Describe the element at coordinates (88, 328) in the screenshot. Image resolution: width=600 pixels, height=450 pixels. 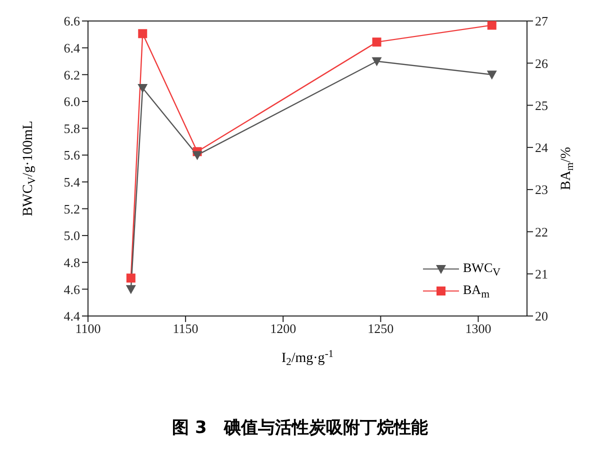
I see `x-tick-label: 1100` at that location.